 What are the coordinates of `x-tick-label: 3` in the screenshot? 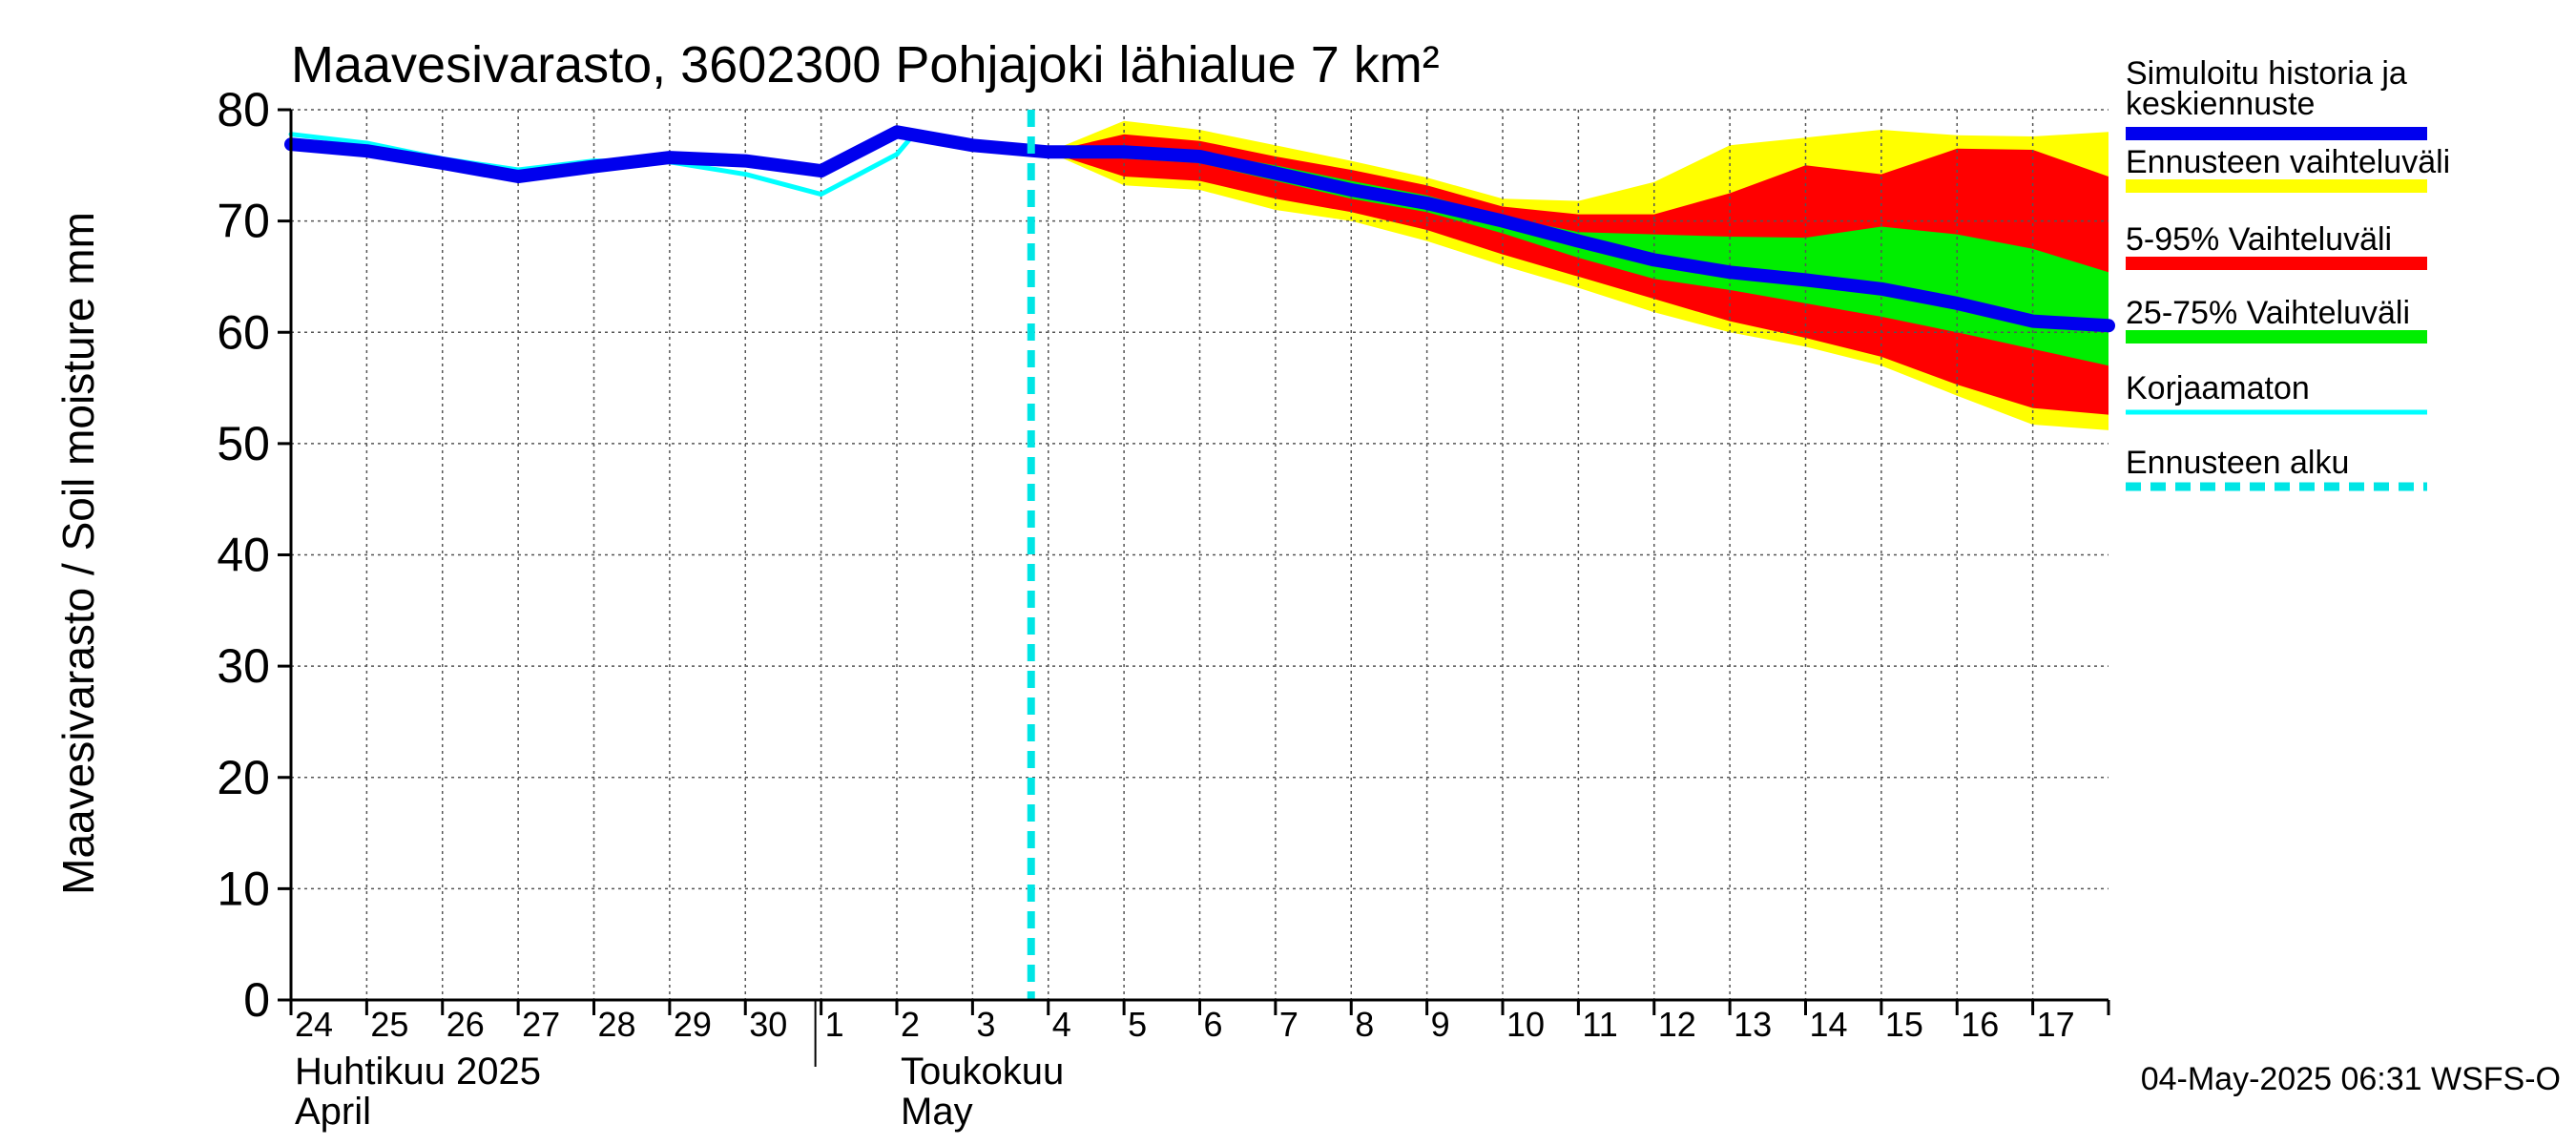 It's located at (985, 1025).